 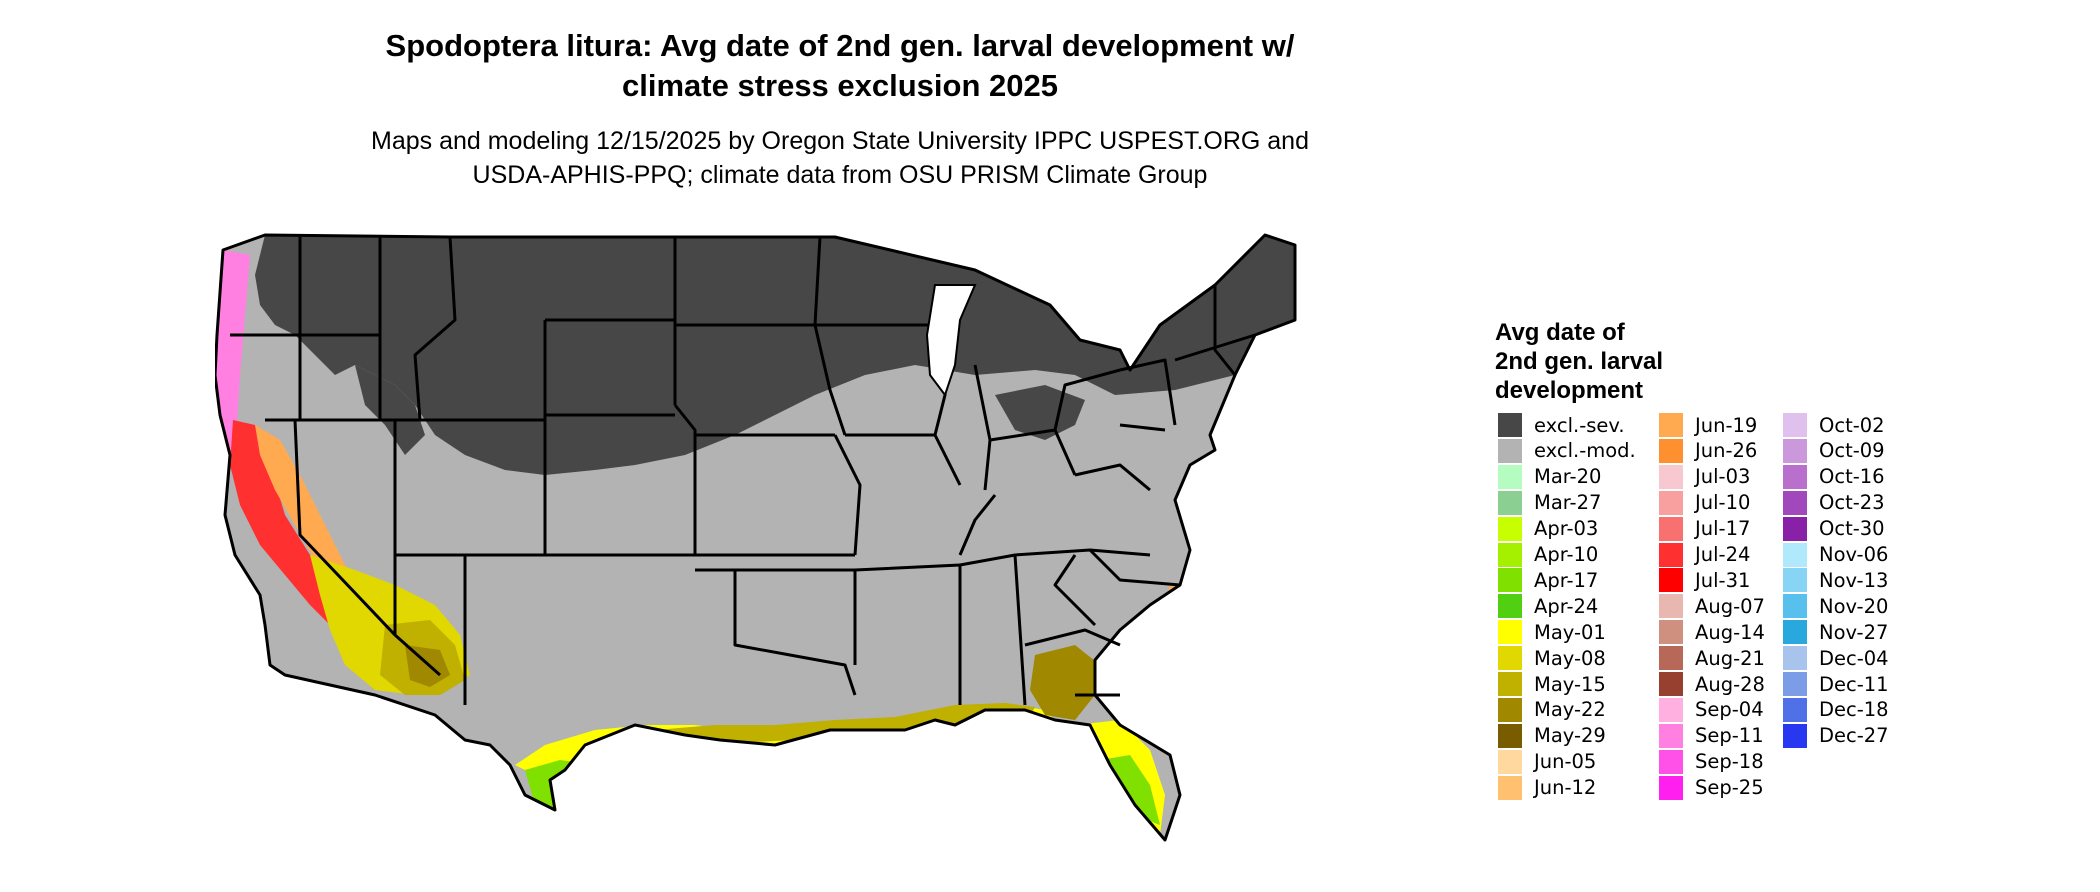 I want to click on legend-label: Dec-27, so click(x=1854, y=736).